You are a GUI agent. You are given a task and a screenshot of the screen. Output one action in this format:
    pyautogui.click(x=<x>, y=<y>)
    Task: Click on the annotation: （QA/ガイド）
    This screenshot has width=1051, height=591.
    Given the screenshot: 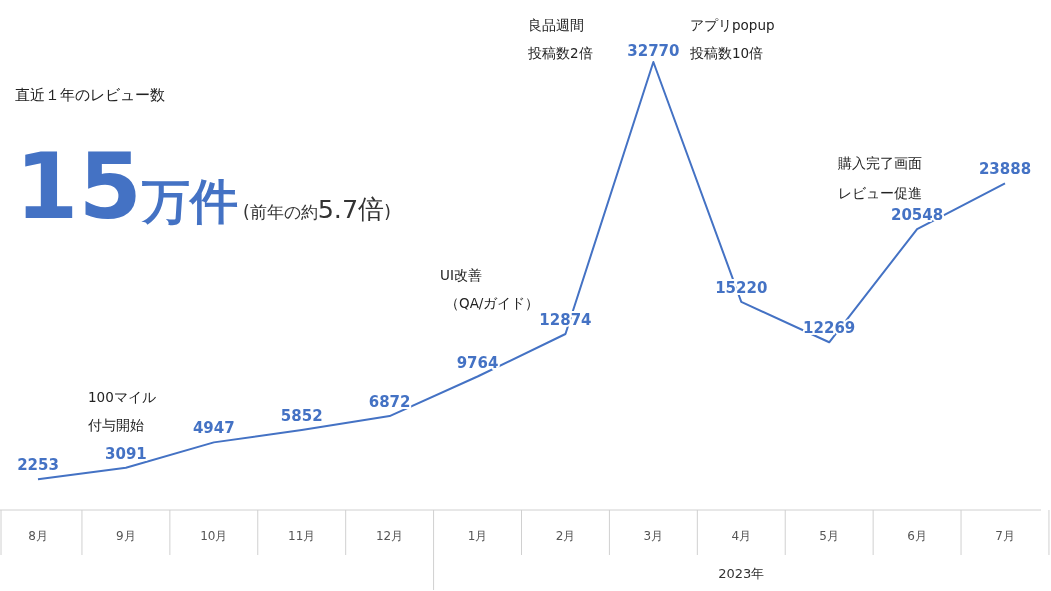 What is the action you would take?
    pyautogui.click(x=492, y=303)
    